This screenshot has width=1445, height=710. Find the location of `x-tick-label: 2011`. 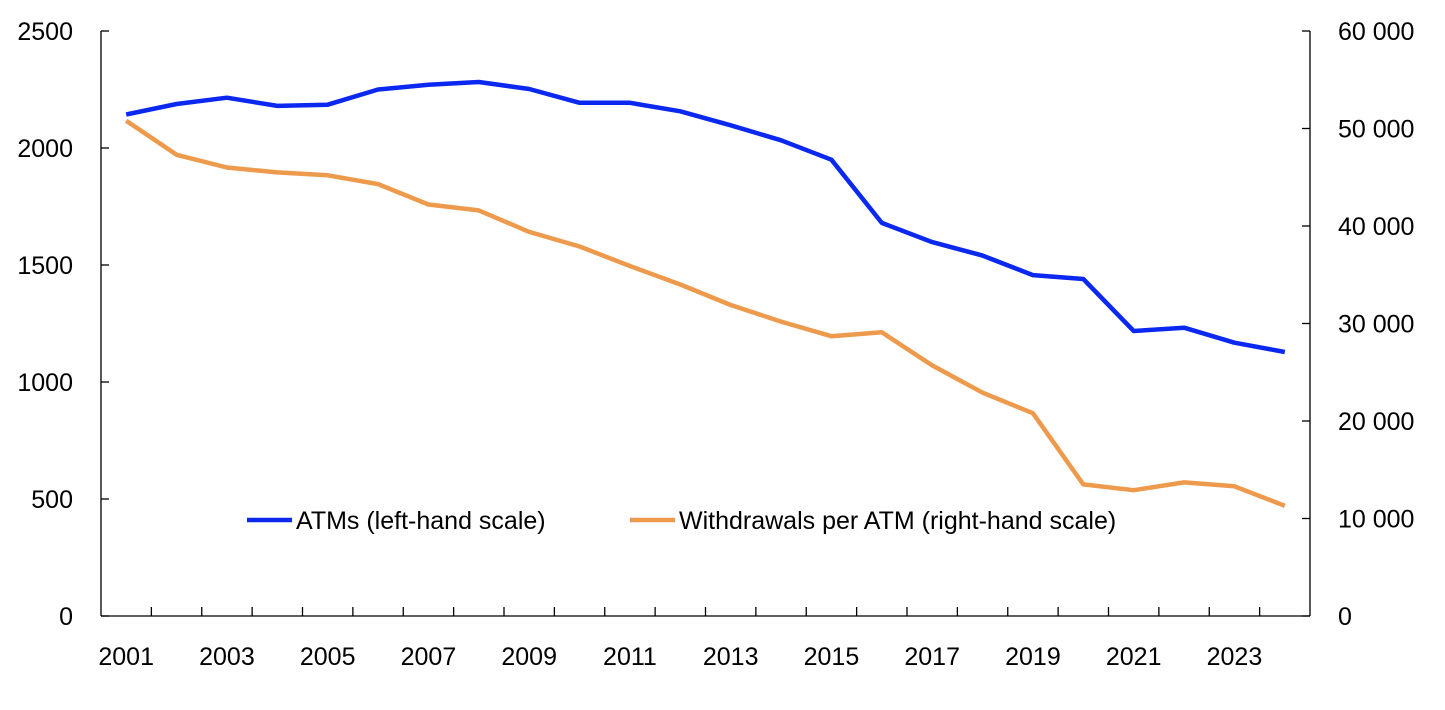

x-tick-label: 2011 is located at coordinates (630, 657).